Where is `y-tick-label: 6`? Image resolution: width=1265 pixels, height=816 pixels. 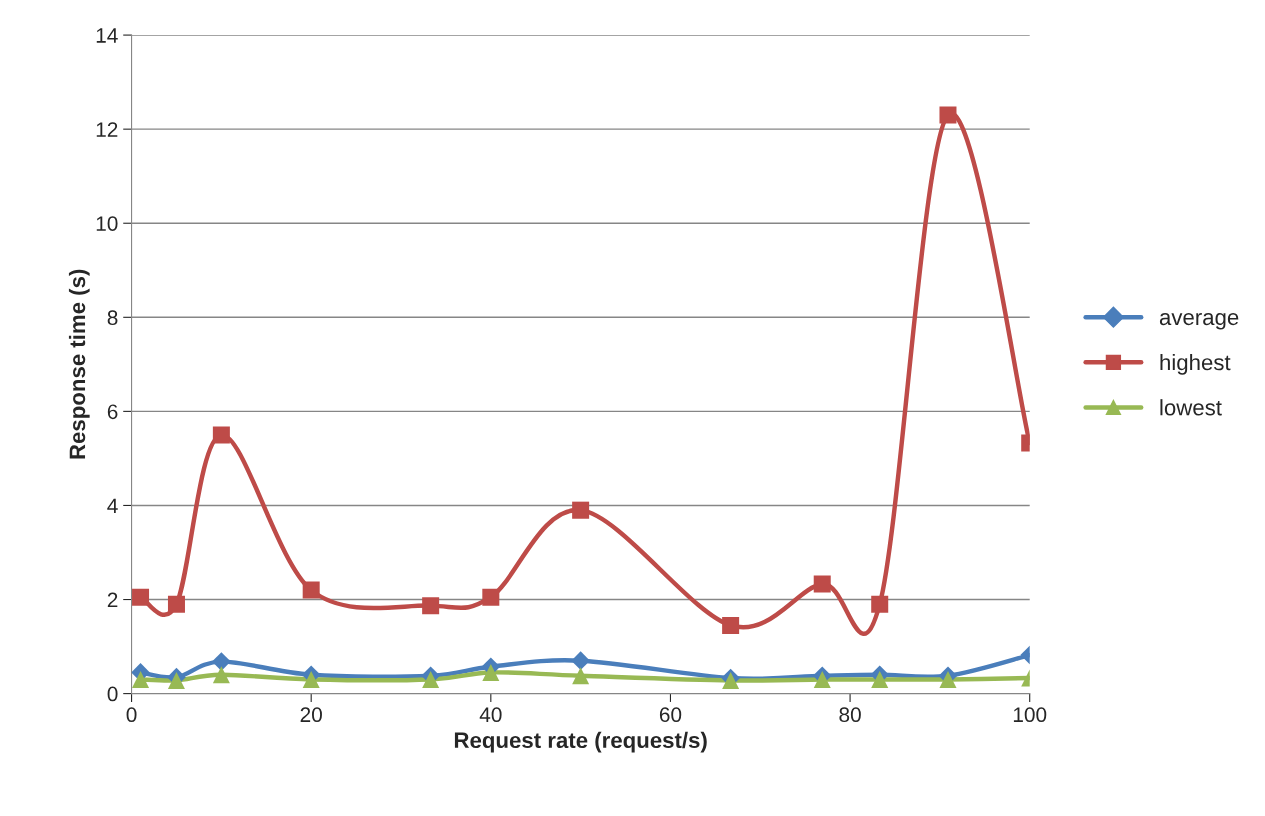
y-tick-label: 6 is located at coordinates (112, 412).